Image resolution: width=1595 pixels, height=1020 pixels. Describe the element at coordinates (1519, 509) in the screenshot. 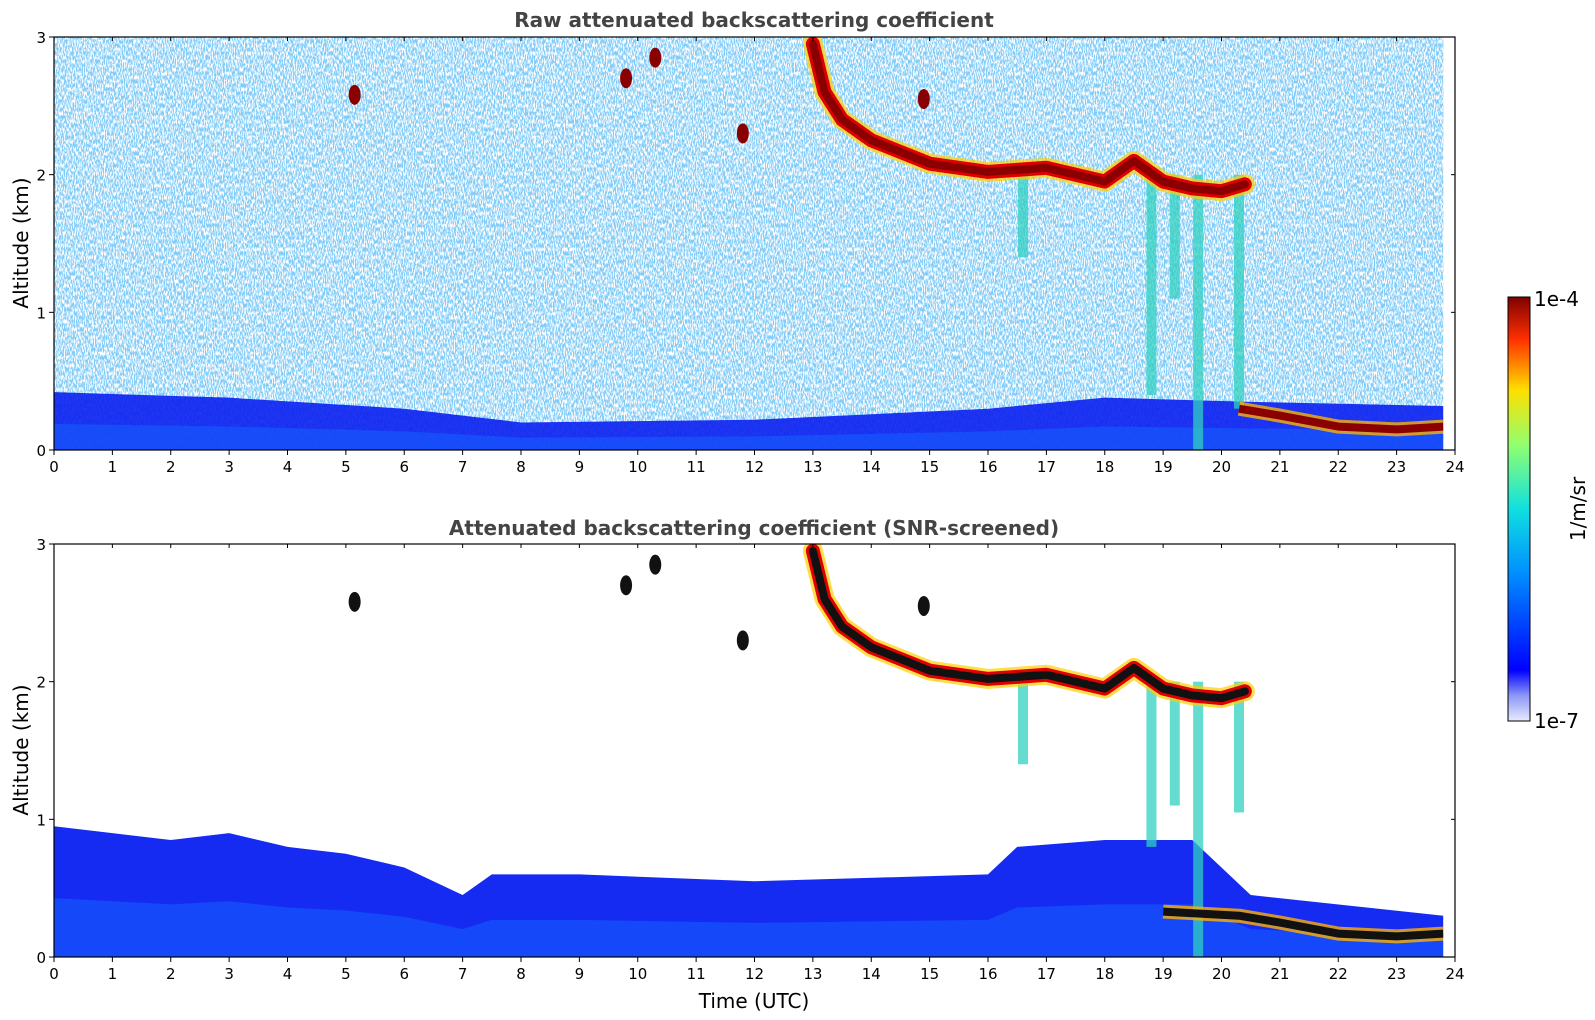

I see `colorbar-gradient` at that location.